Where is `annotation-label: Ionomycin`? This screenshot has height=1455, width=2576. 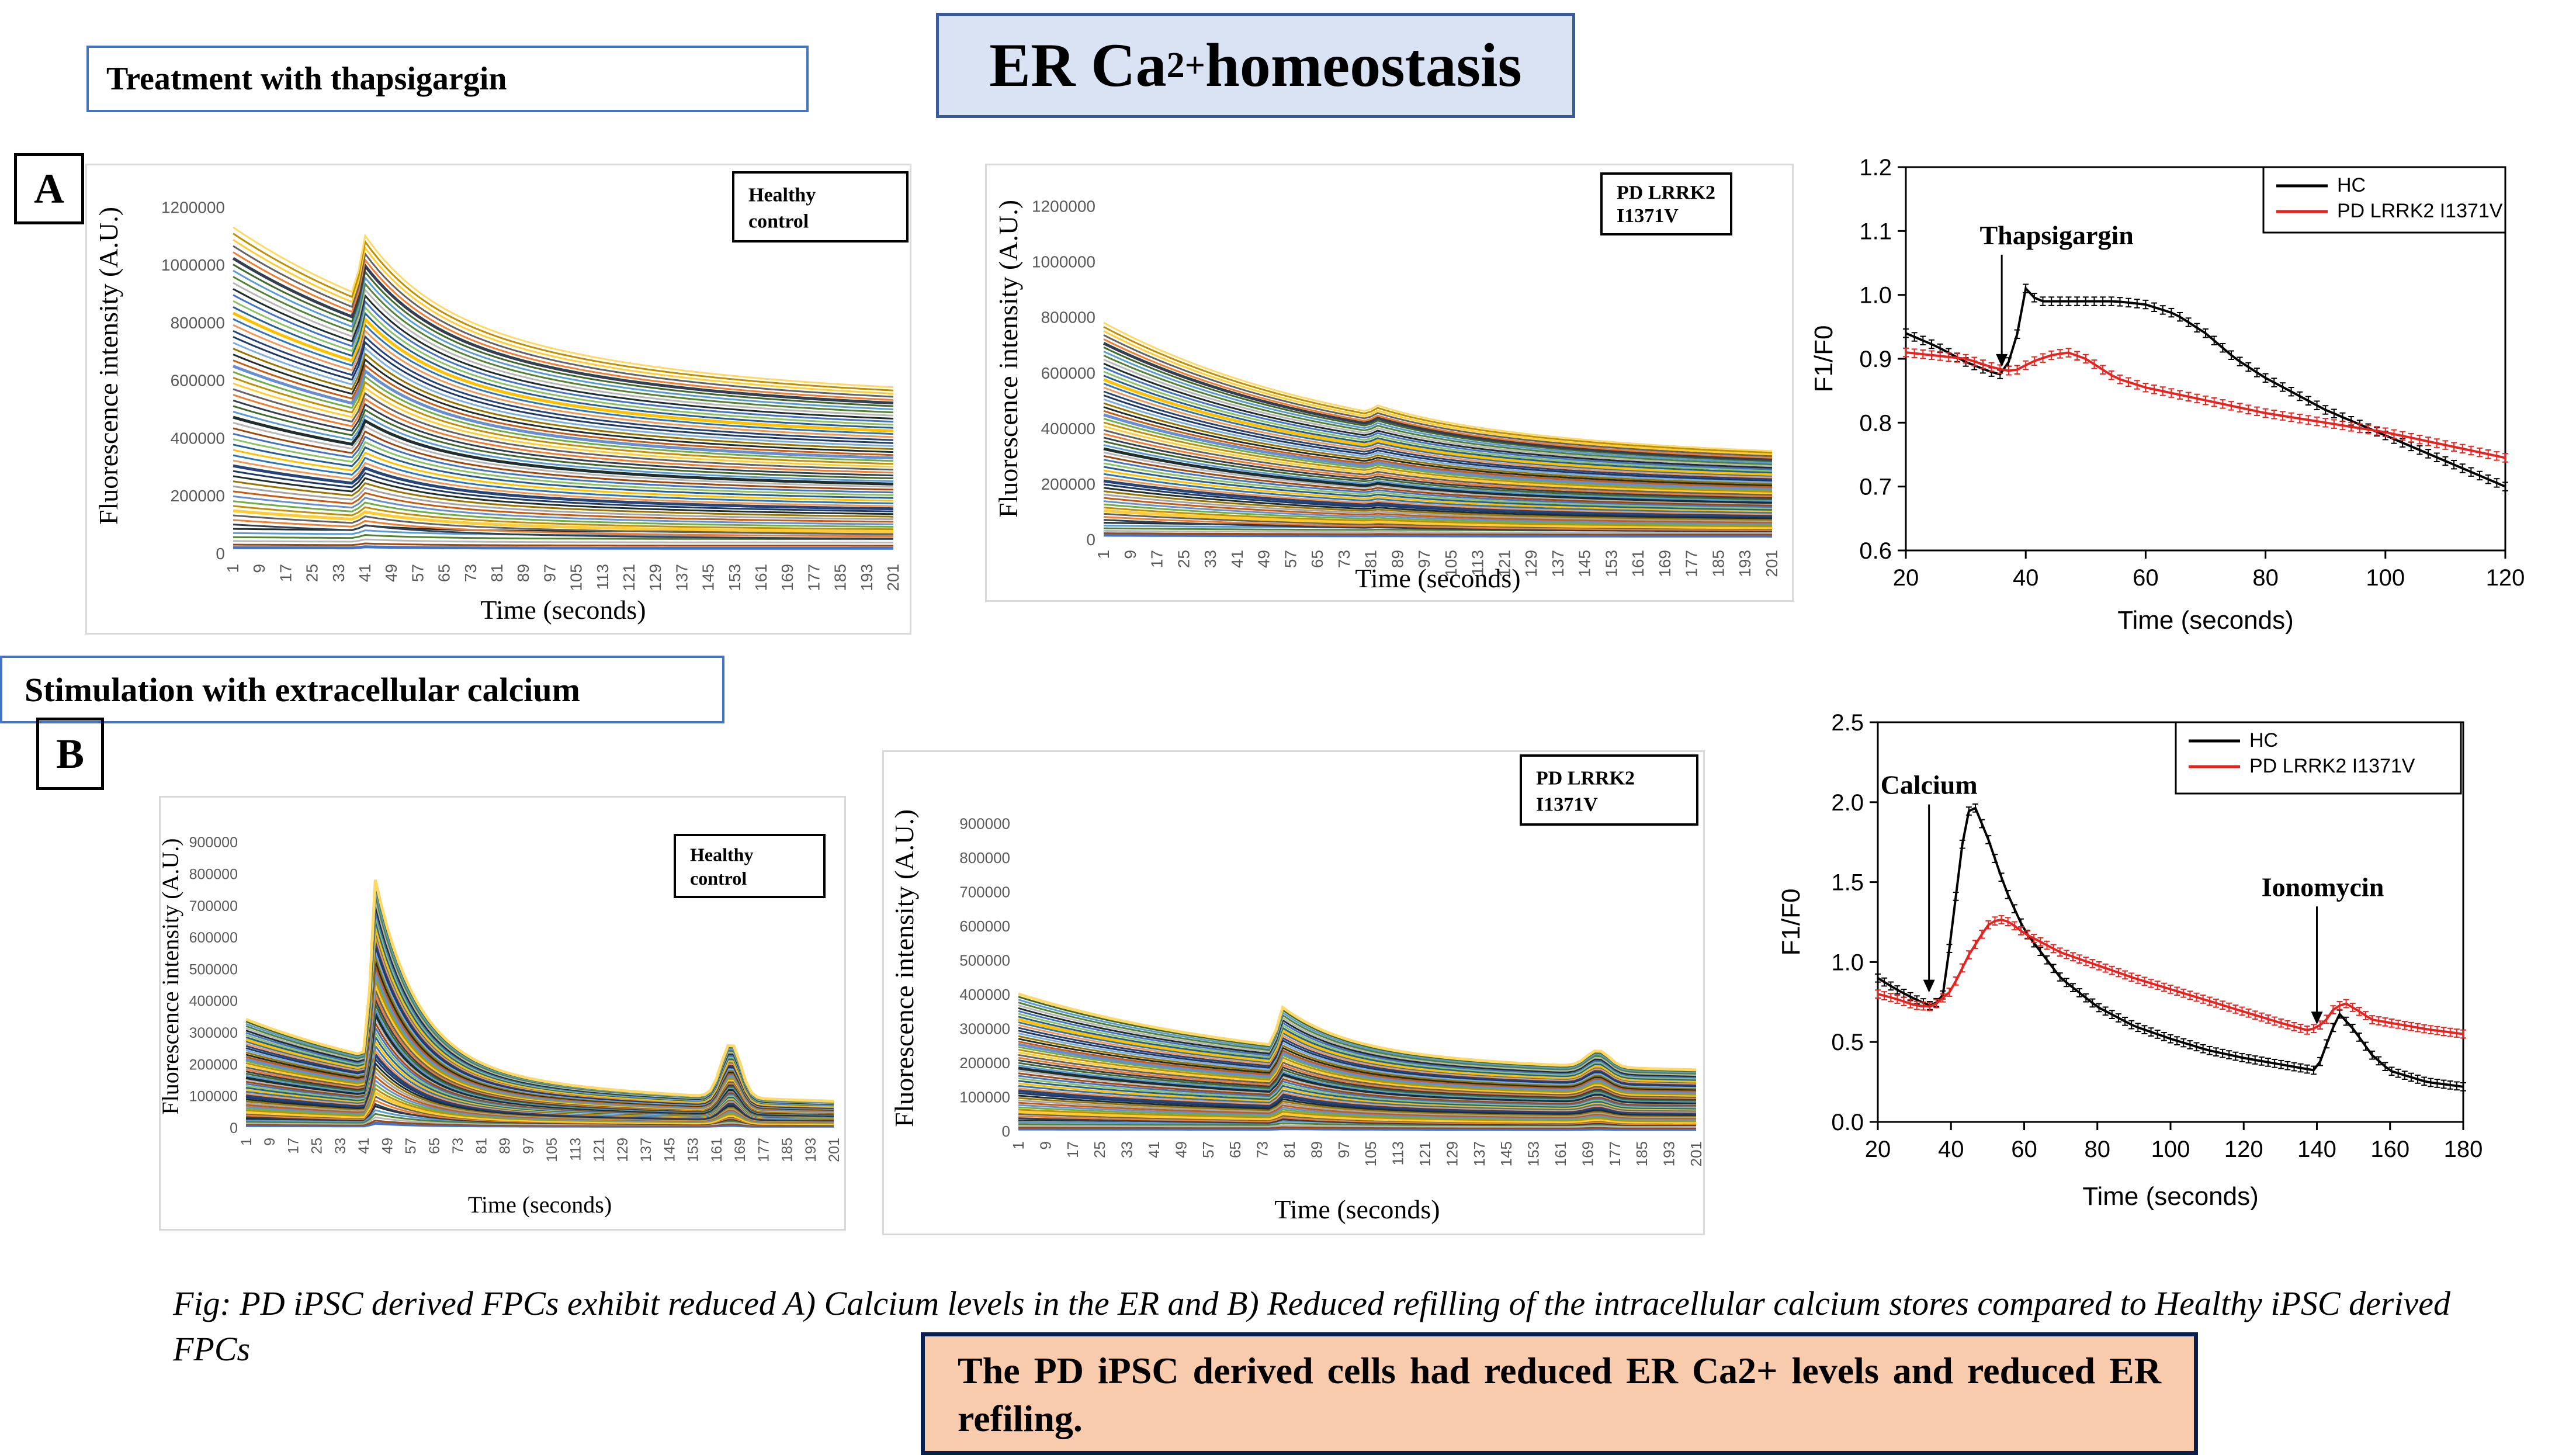 annotation-label: Ionomycin is located at coordinates (2323, 887).